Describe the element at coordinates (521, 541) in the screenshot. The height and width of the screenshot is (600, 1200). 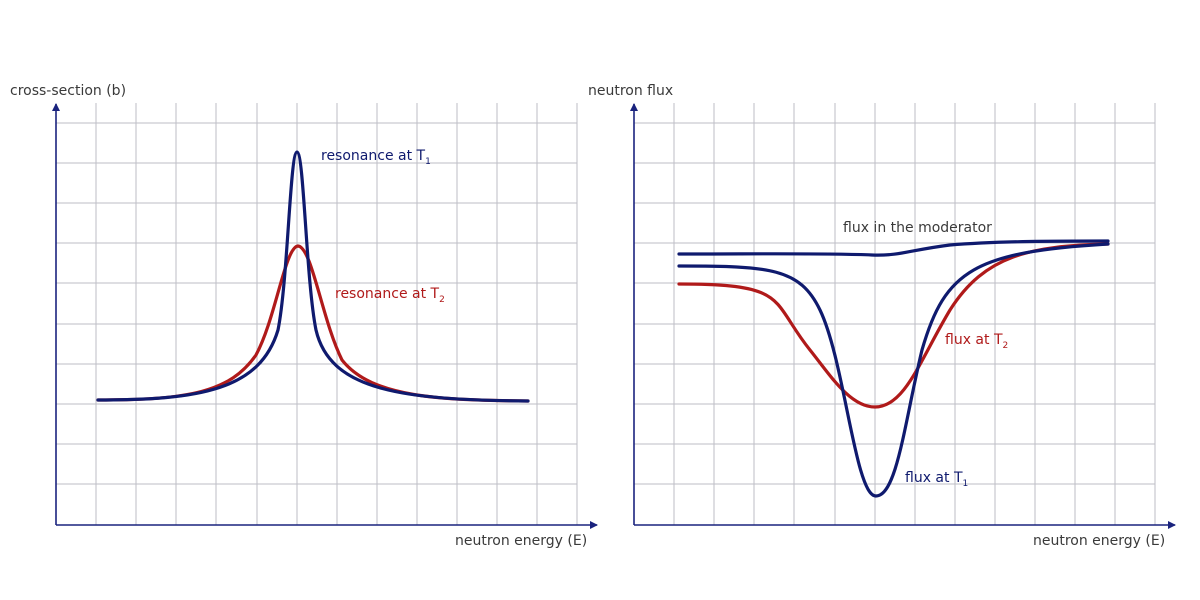
I see `left-x-axis-label: neutron energy (E)` at that location.